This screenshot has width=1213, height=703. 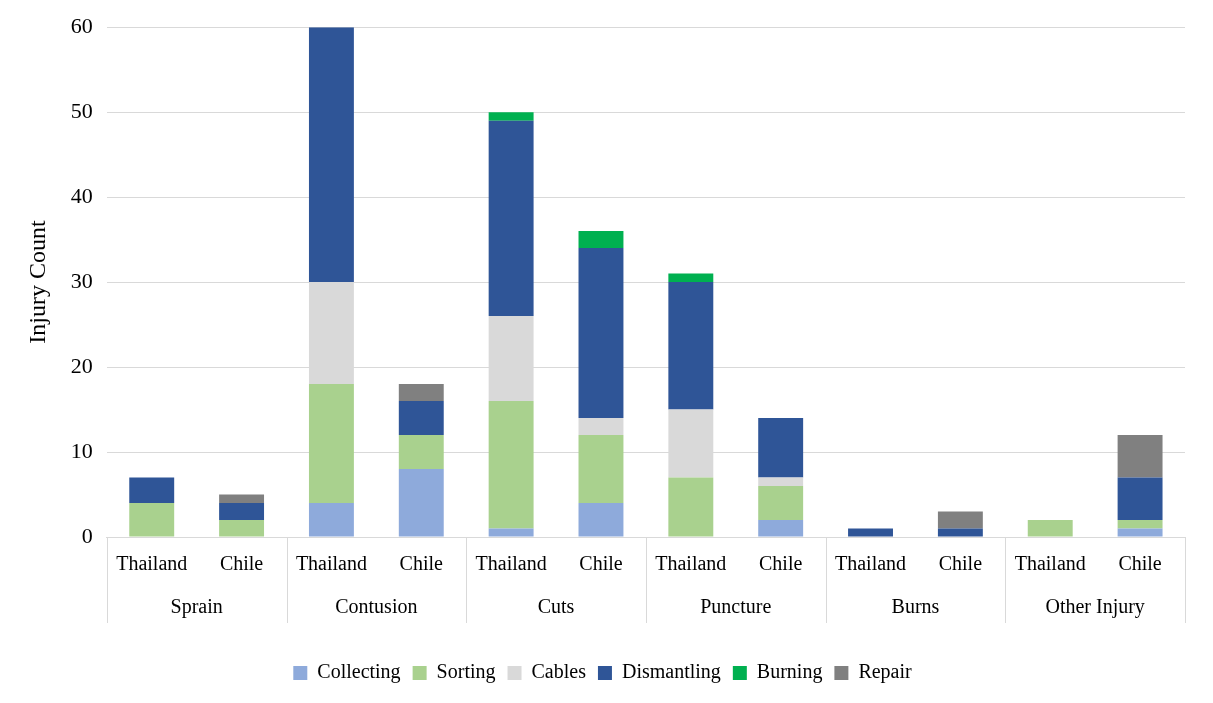 What do you see at coordinates (81, 365) in the screenshot?
I see `y-tick-label: 20` at bounding box center [81, 365].